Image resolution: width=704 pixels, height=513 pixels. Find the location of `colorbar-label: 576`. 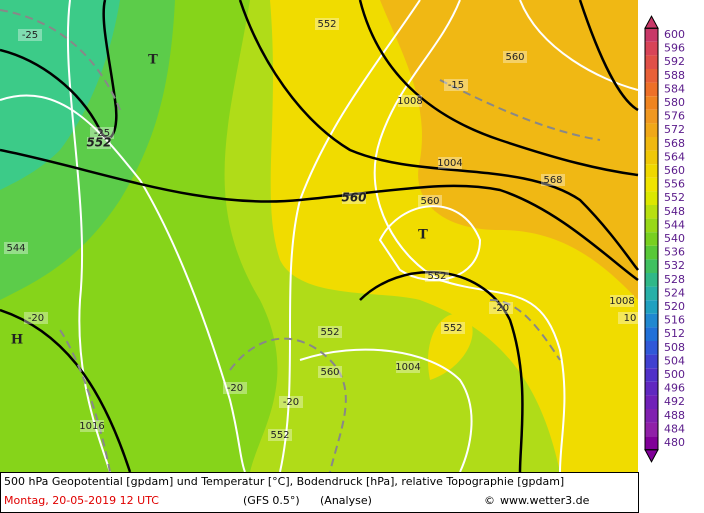

colorbar-label: 576 is located at coordinates (674, 116).